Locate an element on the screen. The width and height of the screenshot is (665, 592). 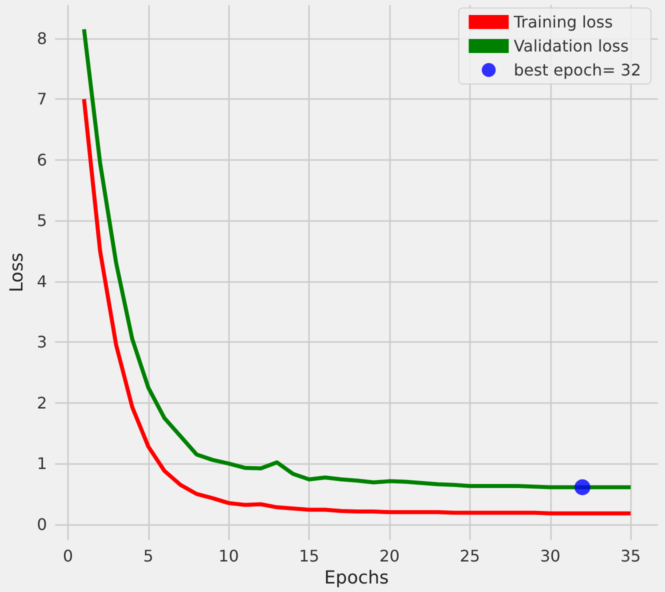
y-tick-label: 2 is located at coordinates (42, 402).